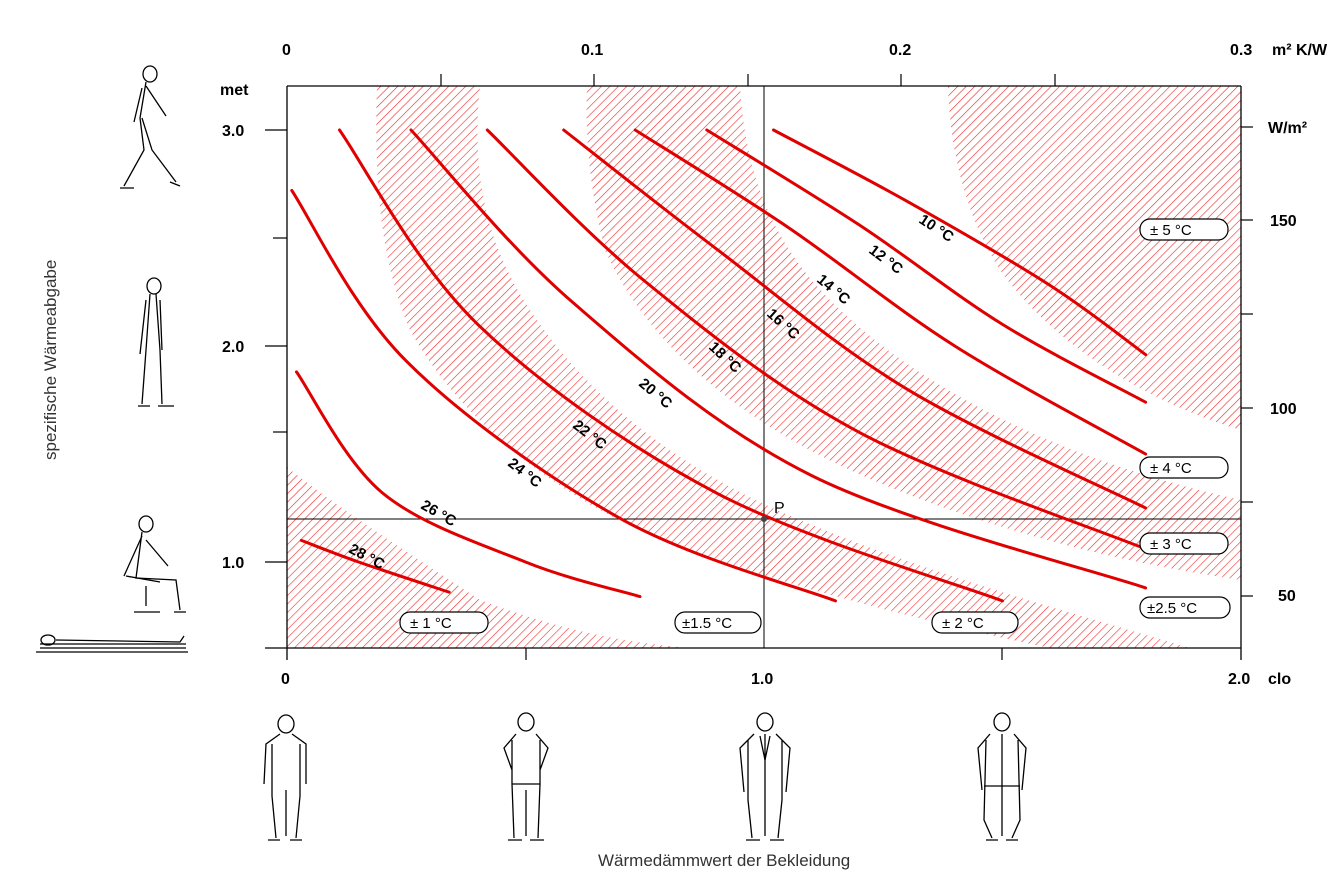 The height and width of the screenshot is (892, 1337). Describe the element at coordinates (112, 359) in the screenshot. I see `activity-illustrations` at that location.